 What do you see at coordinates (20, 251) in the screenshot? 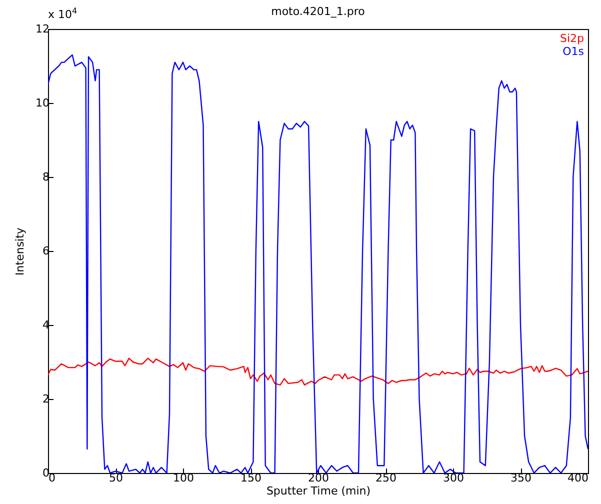
I see `y-axis-title: Intensity` at bounding box center [20, 251].